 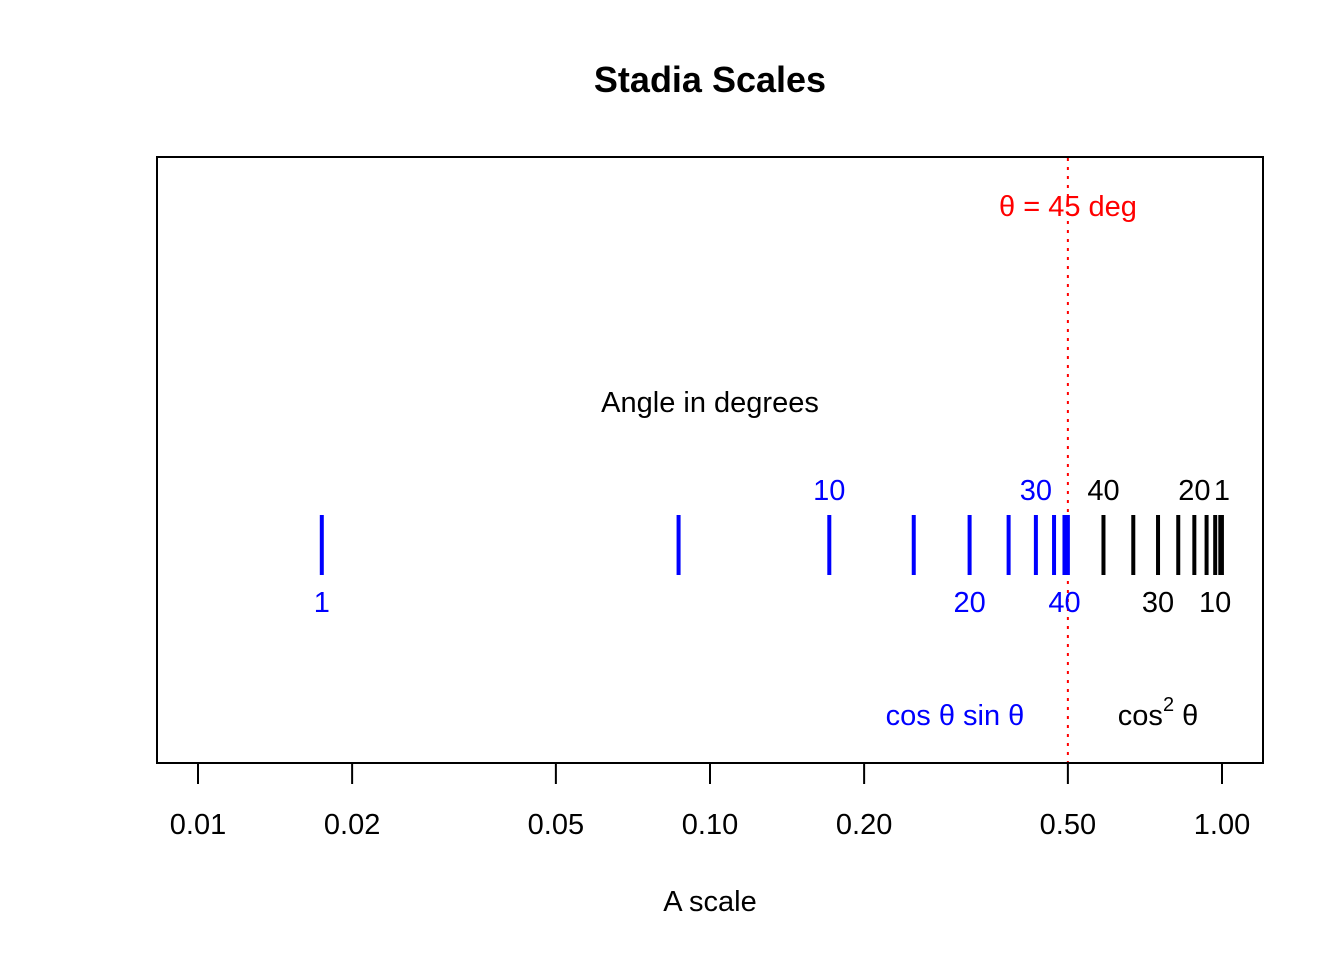 I want to click on x-tick-label: 0.05, so click(x=556, y=825).